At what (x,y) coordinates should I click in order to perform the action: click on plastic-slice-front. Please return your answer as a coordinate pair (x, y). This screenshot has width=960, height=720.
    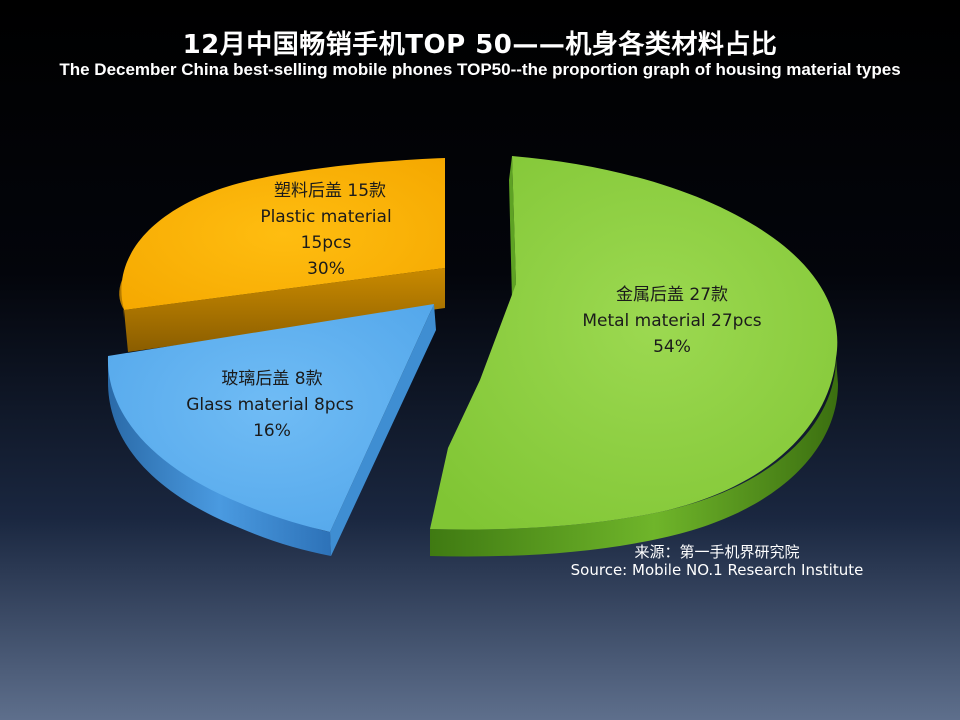
    Looking at the image, I should click on (284, 310).